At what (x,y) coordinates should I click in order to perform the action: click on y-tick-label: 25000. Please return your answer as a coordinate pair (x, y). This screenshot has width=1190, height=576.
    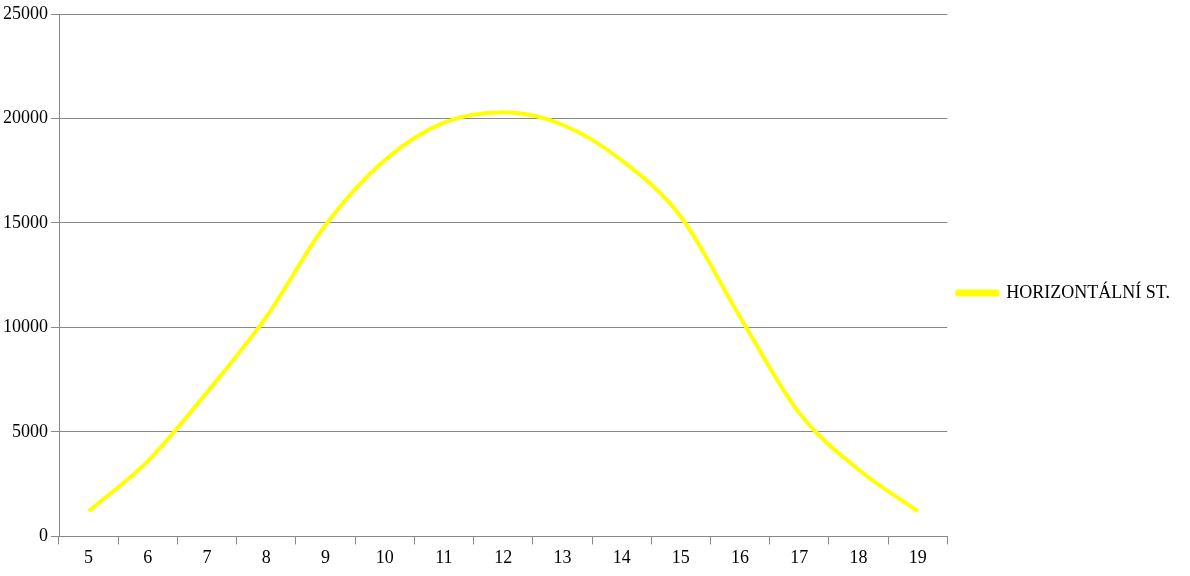
    Looking at the image, I should click on (25, 12).